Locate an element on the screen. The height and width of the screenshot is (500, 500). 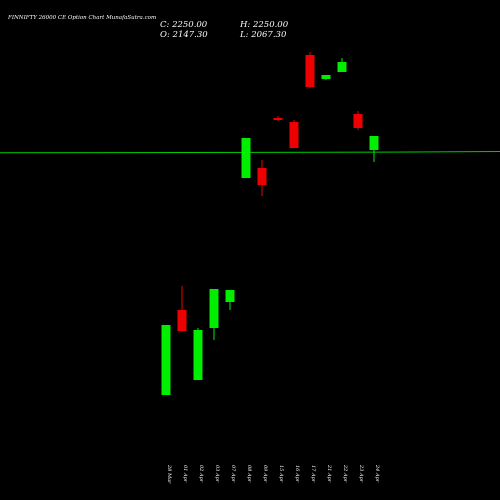
x-tick-label: 03 Apr is located at coordinates (217, 474).